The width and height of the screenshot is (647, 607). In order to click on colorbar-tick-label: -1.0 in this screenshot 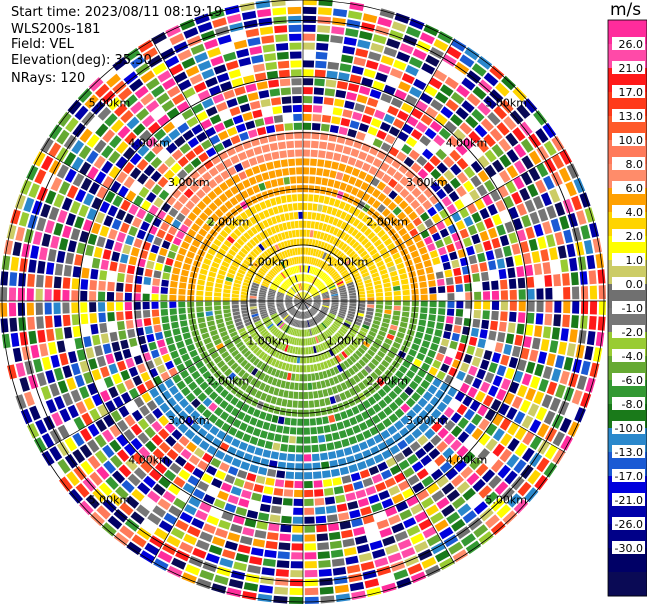, I will do `click(632, 308)`.